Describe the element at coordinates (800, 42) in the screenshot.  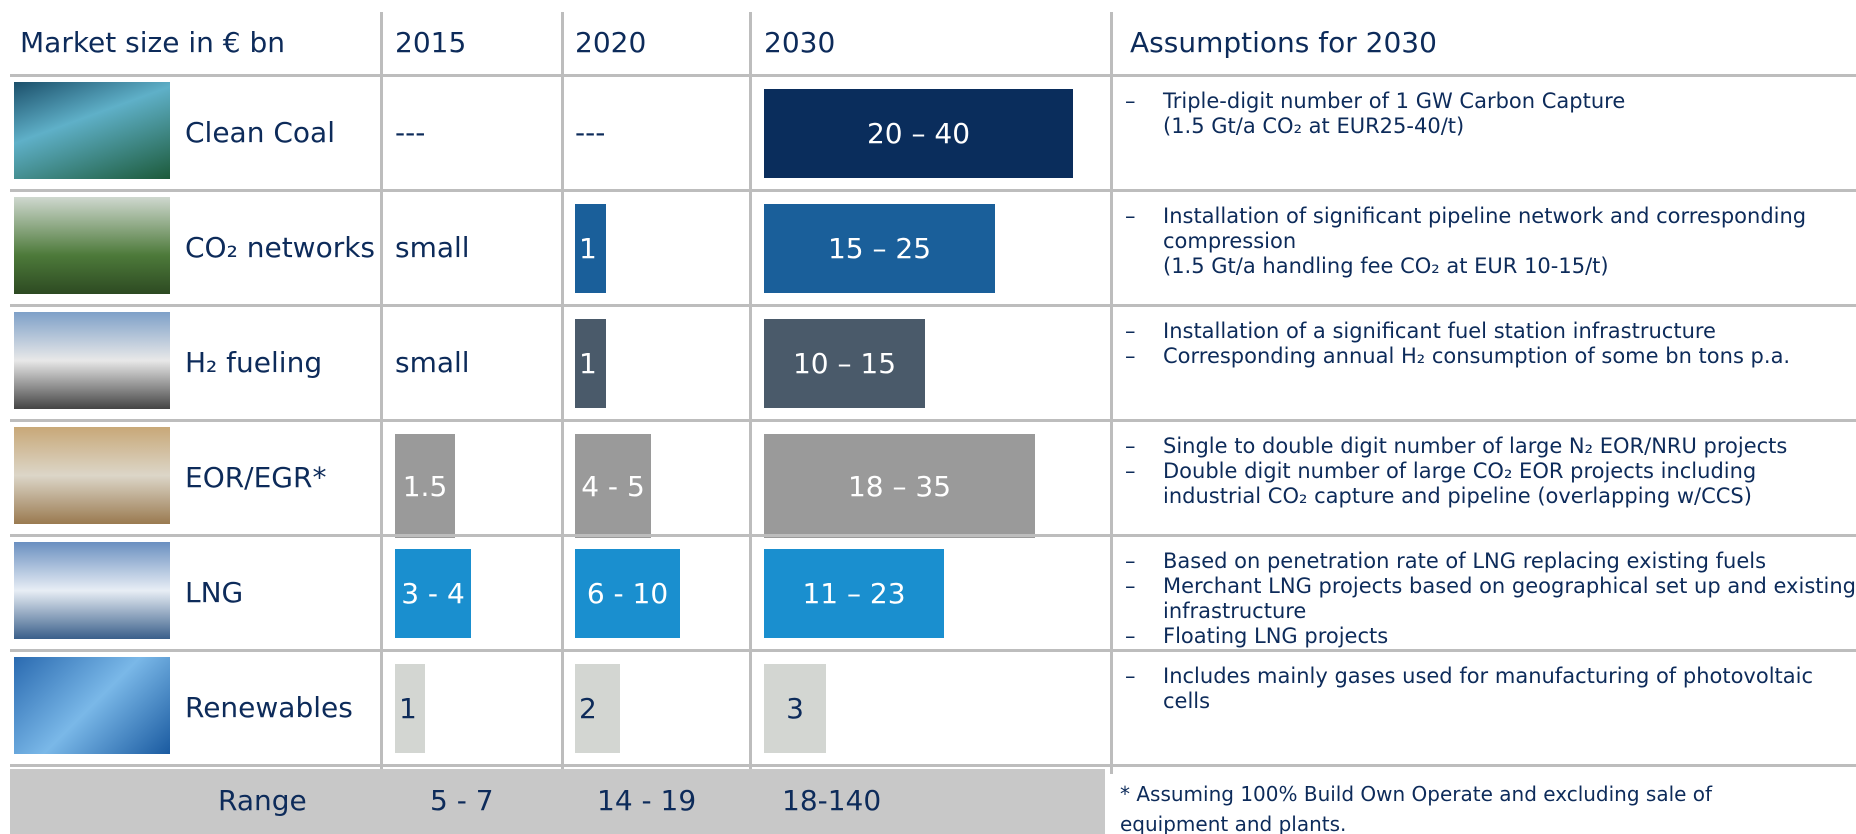
I see `column-header: 2030` at that location.